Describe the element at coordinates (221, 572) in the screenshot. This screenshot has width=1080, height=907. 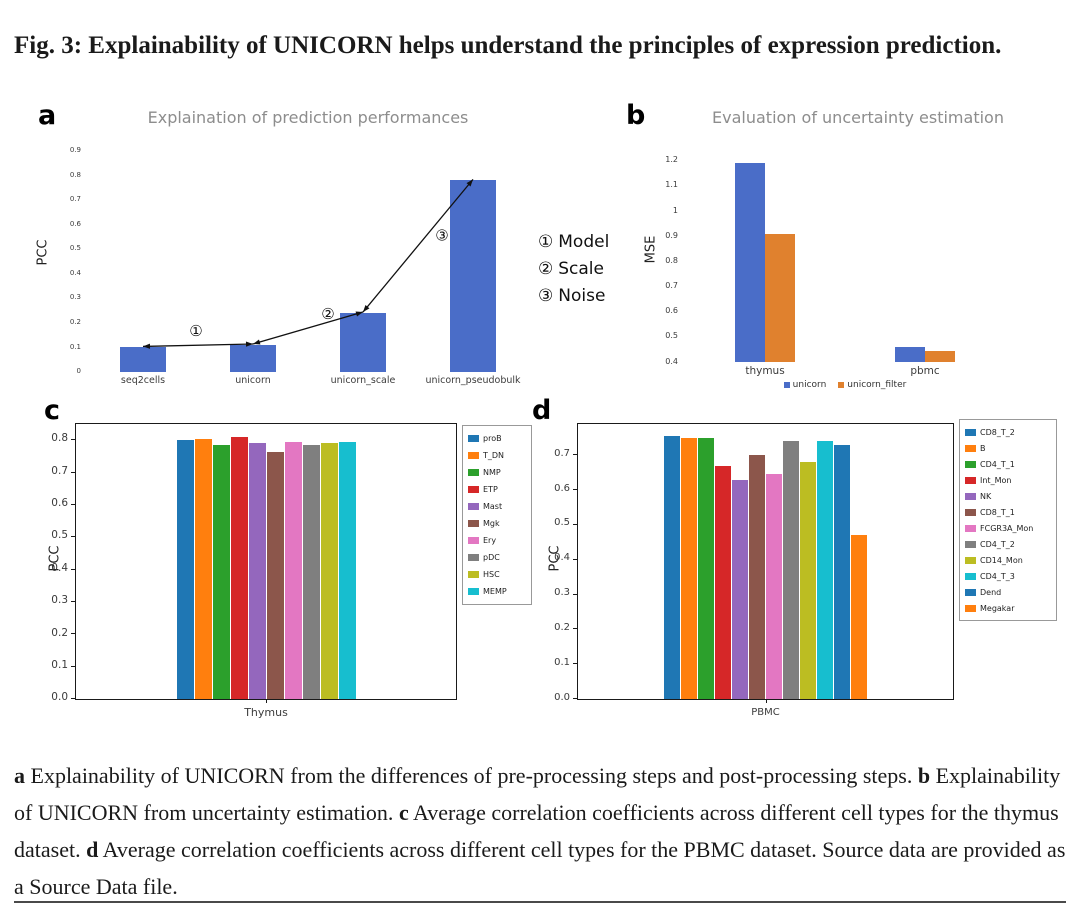
I see `bar-NMP` at that location.